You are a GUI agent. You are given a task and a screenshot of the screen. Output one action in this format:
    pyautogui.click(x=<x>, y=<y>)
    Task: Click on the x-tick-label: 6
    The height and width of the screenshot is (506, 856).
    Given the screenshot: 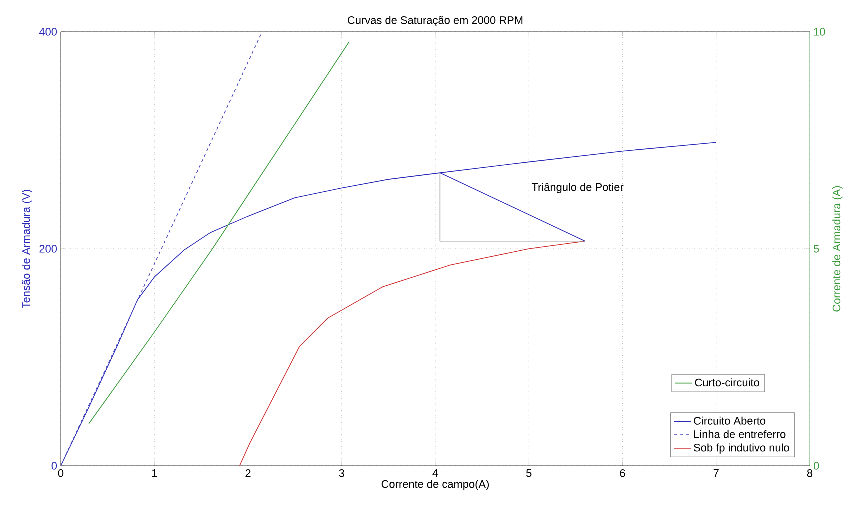 What is the action you would take?
    pyautogui.click(x=623, y=474)
    